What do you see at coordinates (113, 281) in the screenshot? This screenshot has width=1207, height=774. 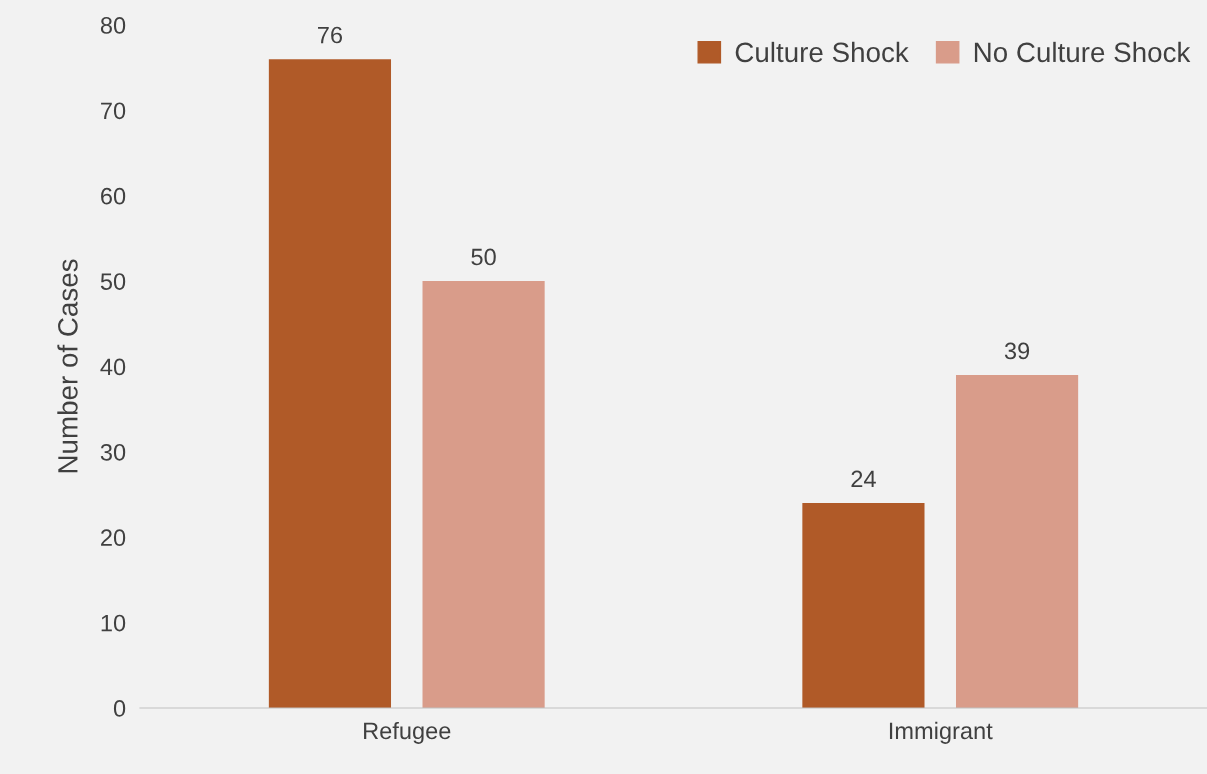 I see `y-tick-label: 50` at bounding box center [113, 281].